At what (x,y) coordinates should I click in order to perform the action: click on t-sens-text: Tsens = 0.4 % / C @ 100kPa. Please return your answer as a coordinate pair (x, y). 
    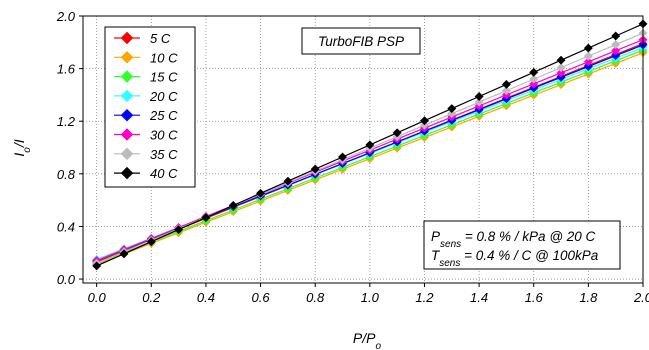
    Looking at the image, I should click on (515, 258).